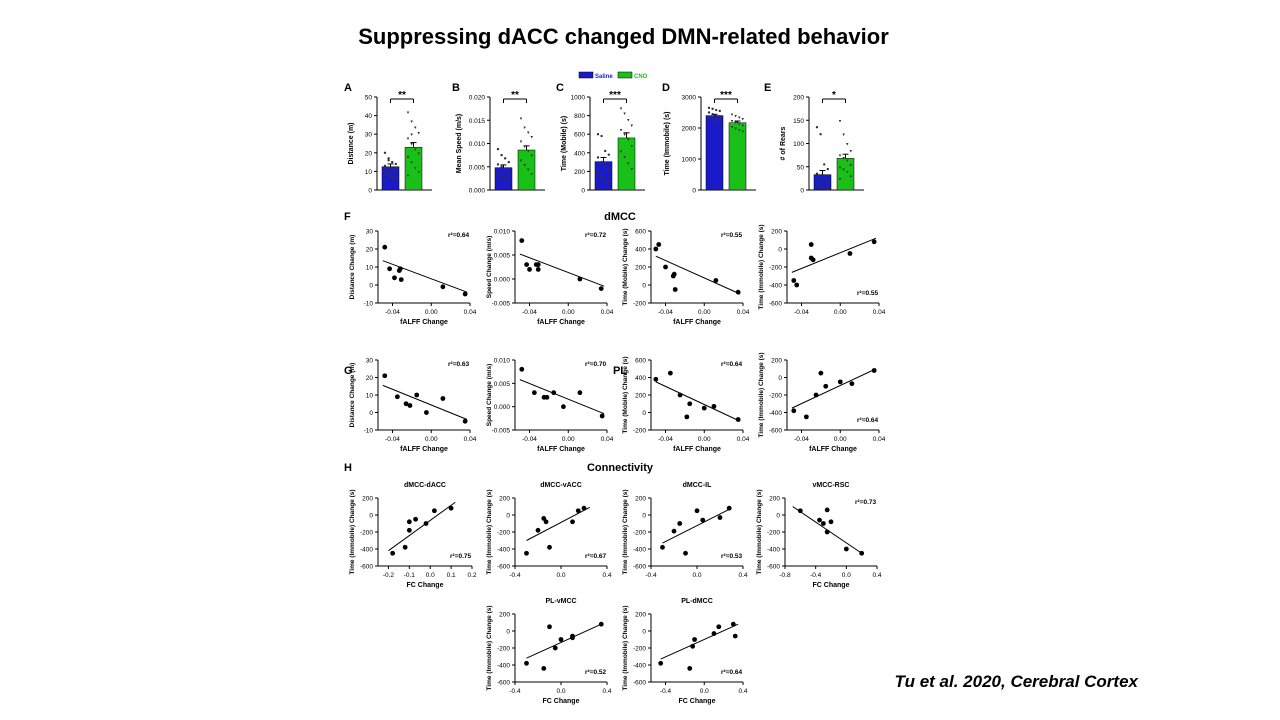 Image resolution: width=1280 pixels, height=720 pixels. What do you see at coordinates (665, 312) in the screenshot?
I see `x-tick-label: -0.04` at bounding box center [665, 312].